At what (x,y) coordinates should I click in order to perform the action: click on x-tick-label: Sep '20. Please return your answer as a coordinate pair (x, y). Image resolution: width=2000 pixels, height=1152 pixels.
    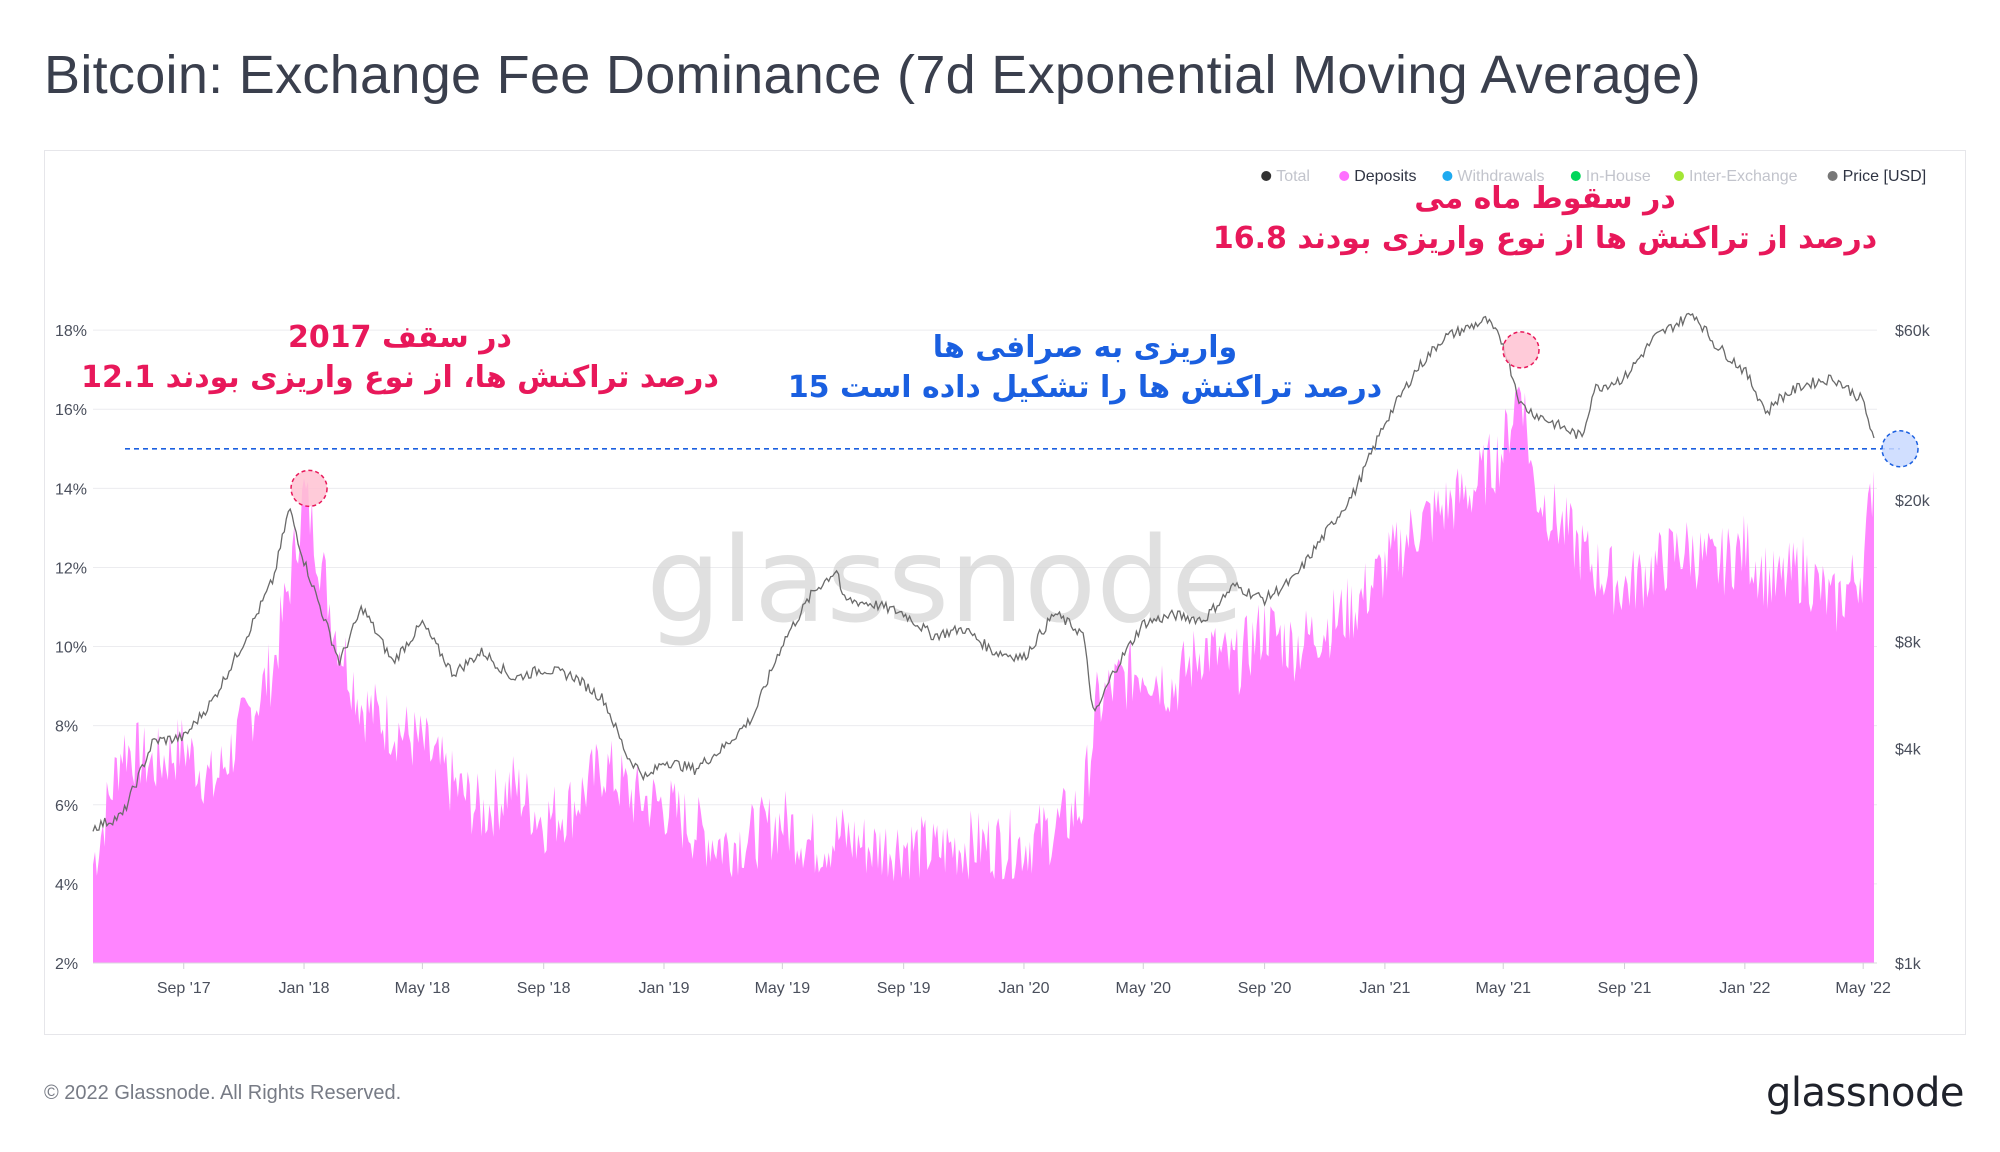
    Looking at the image, I should click on (1265, 988).